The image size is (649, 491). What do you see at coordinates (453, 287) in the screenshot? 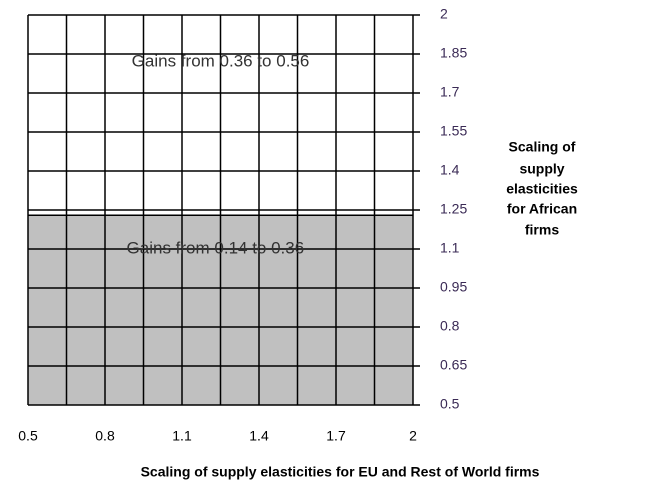
I see `y-tick-label: 0.95` at bounding box center [453, 287].